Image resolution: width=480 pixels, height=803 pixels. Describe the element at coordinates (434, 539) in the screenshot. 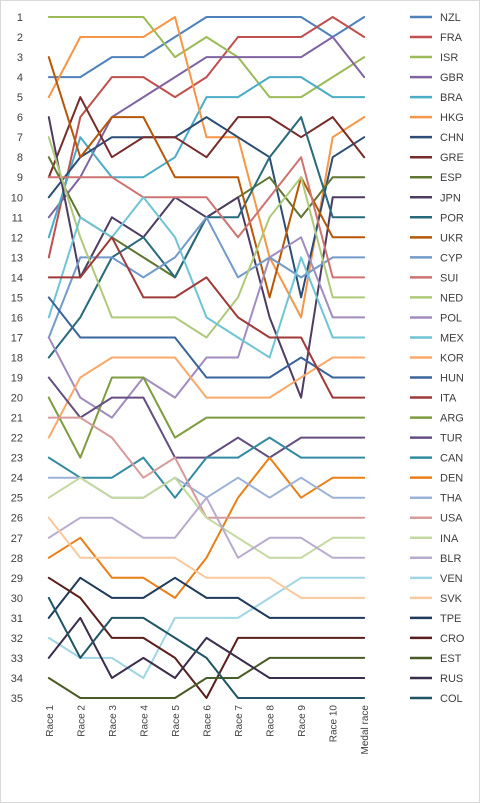

I see `legend-item-ina: INA` at that location.